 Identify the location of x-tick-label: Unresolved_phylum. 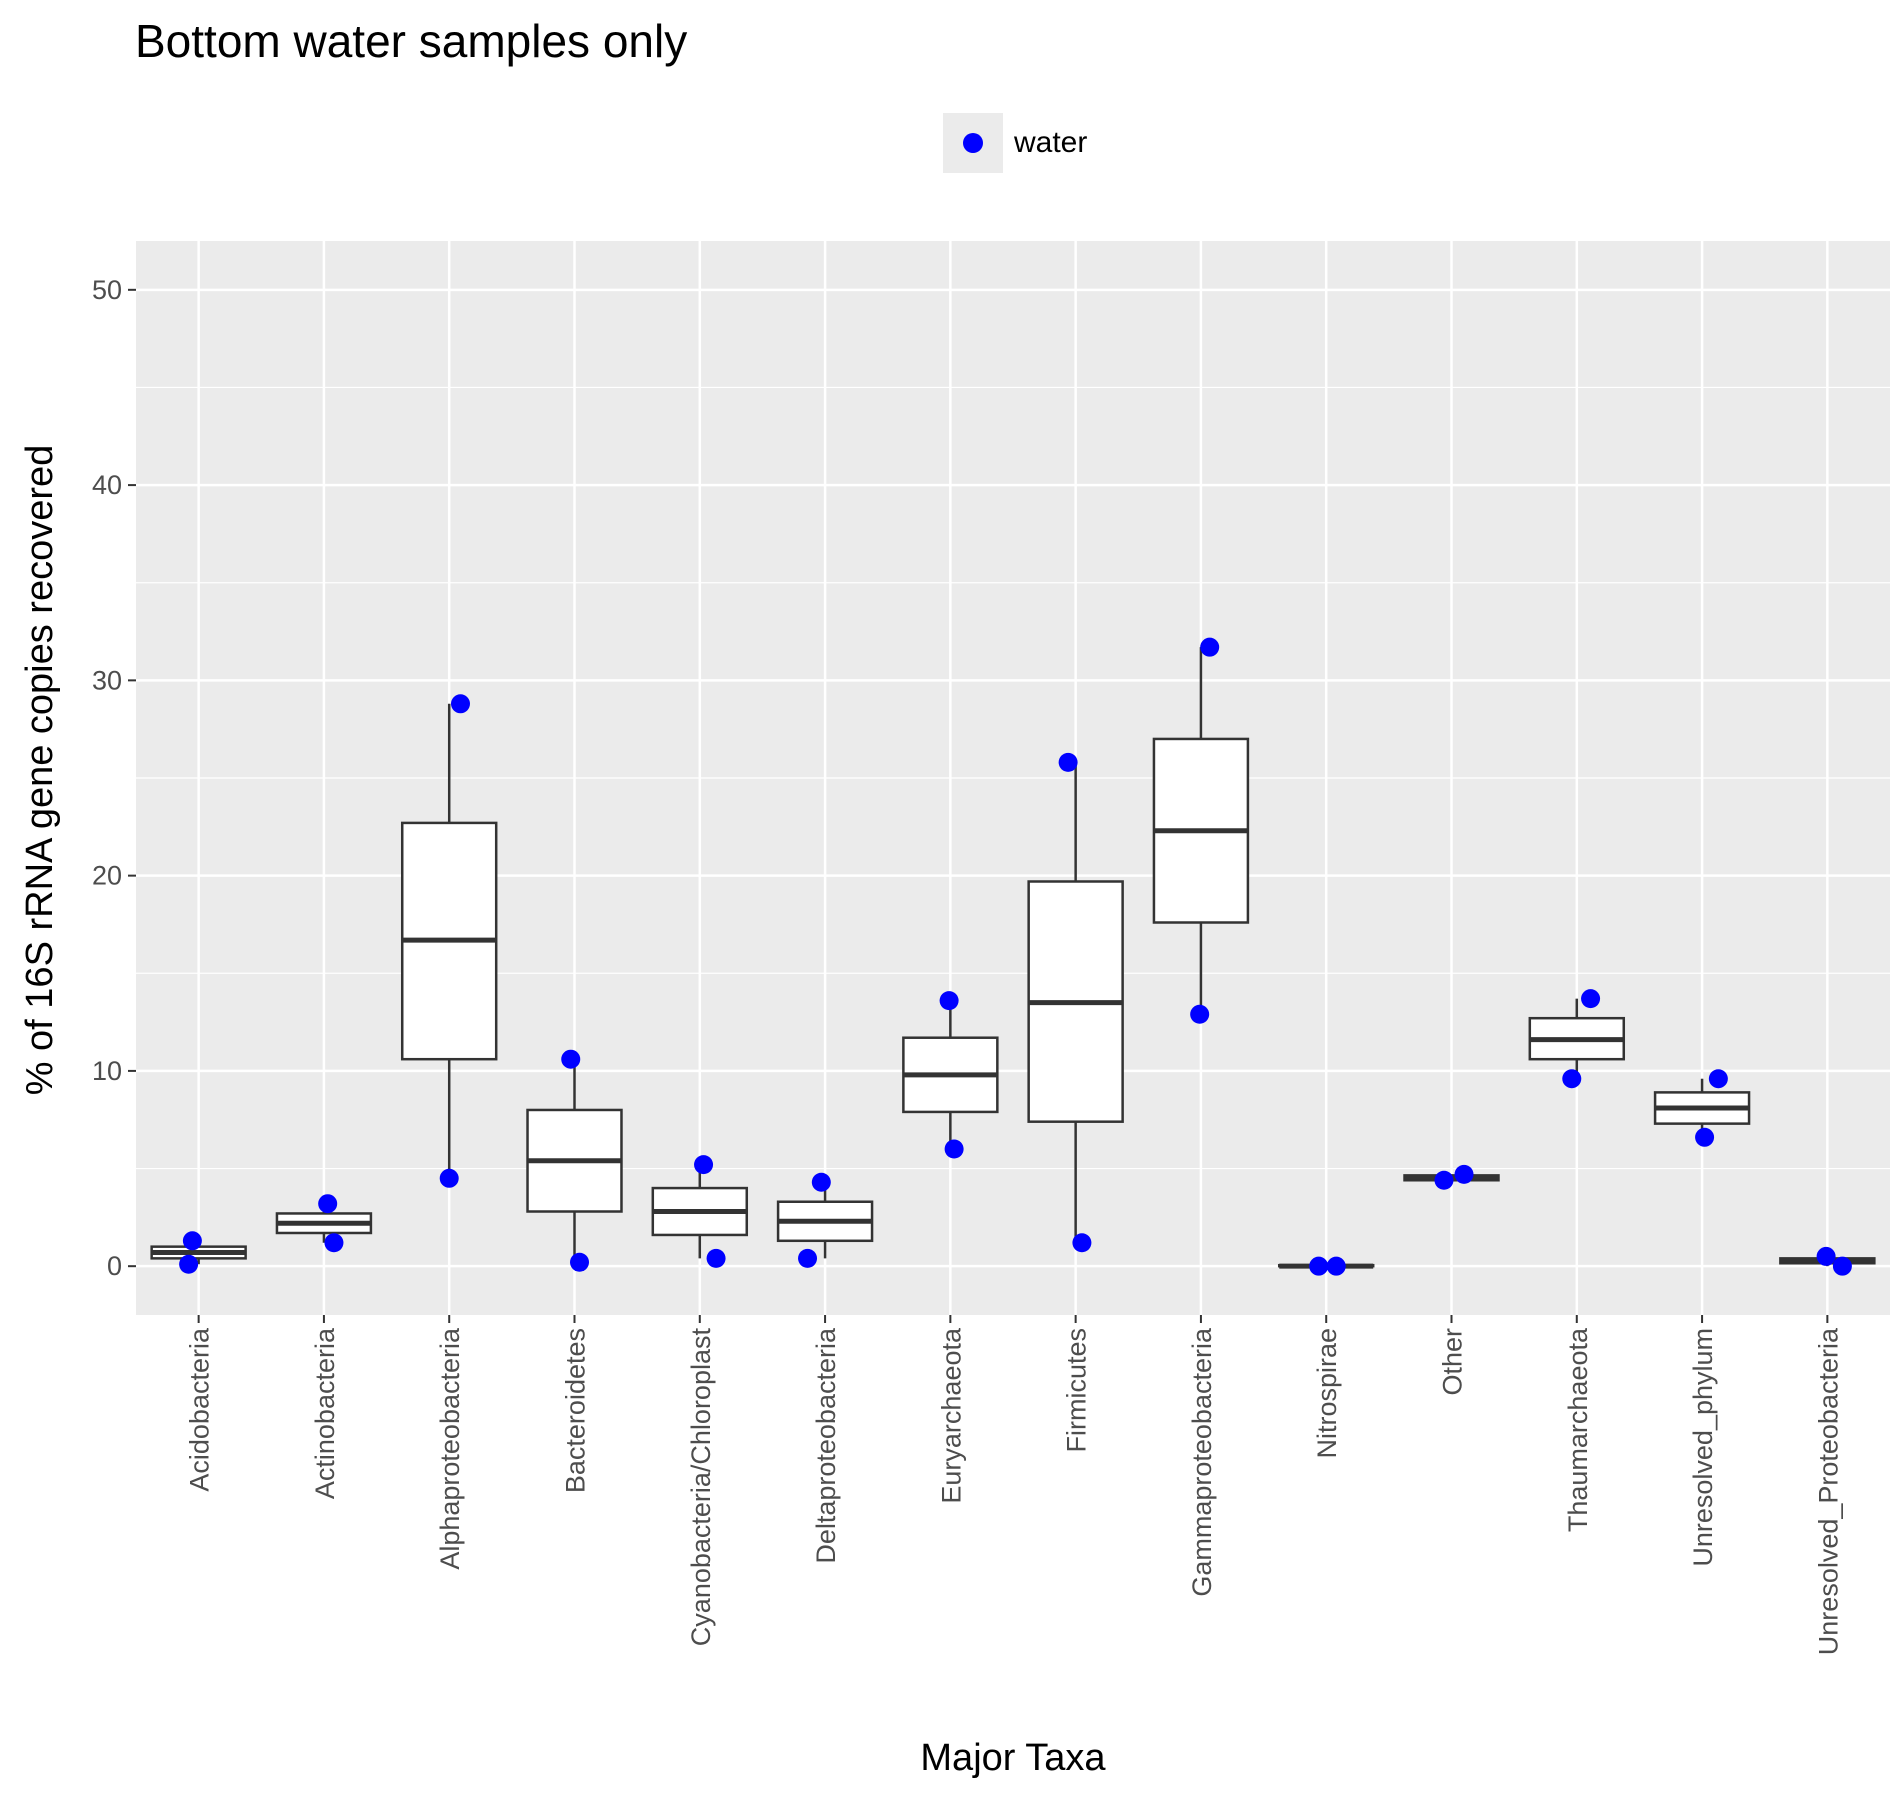
(1703, 1447).